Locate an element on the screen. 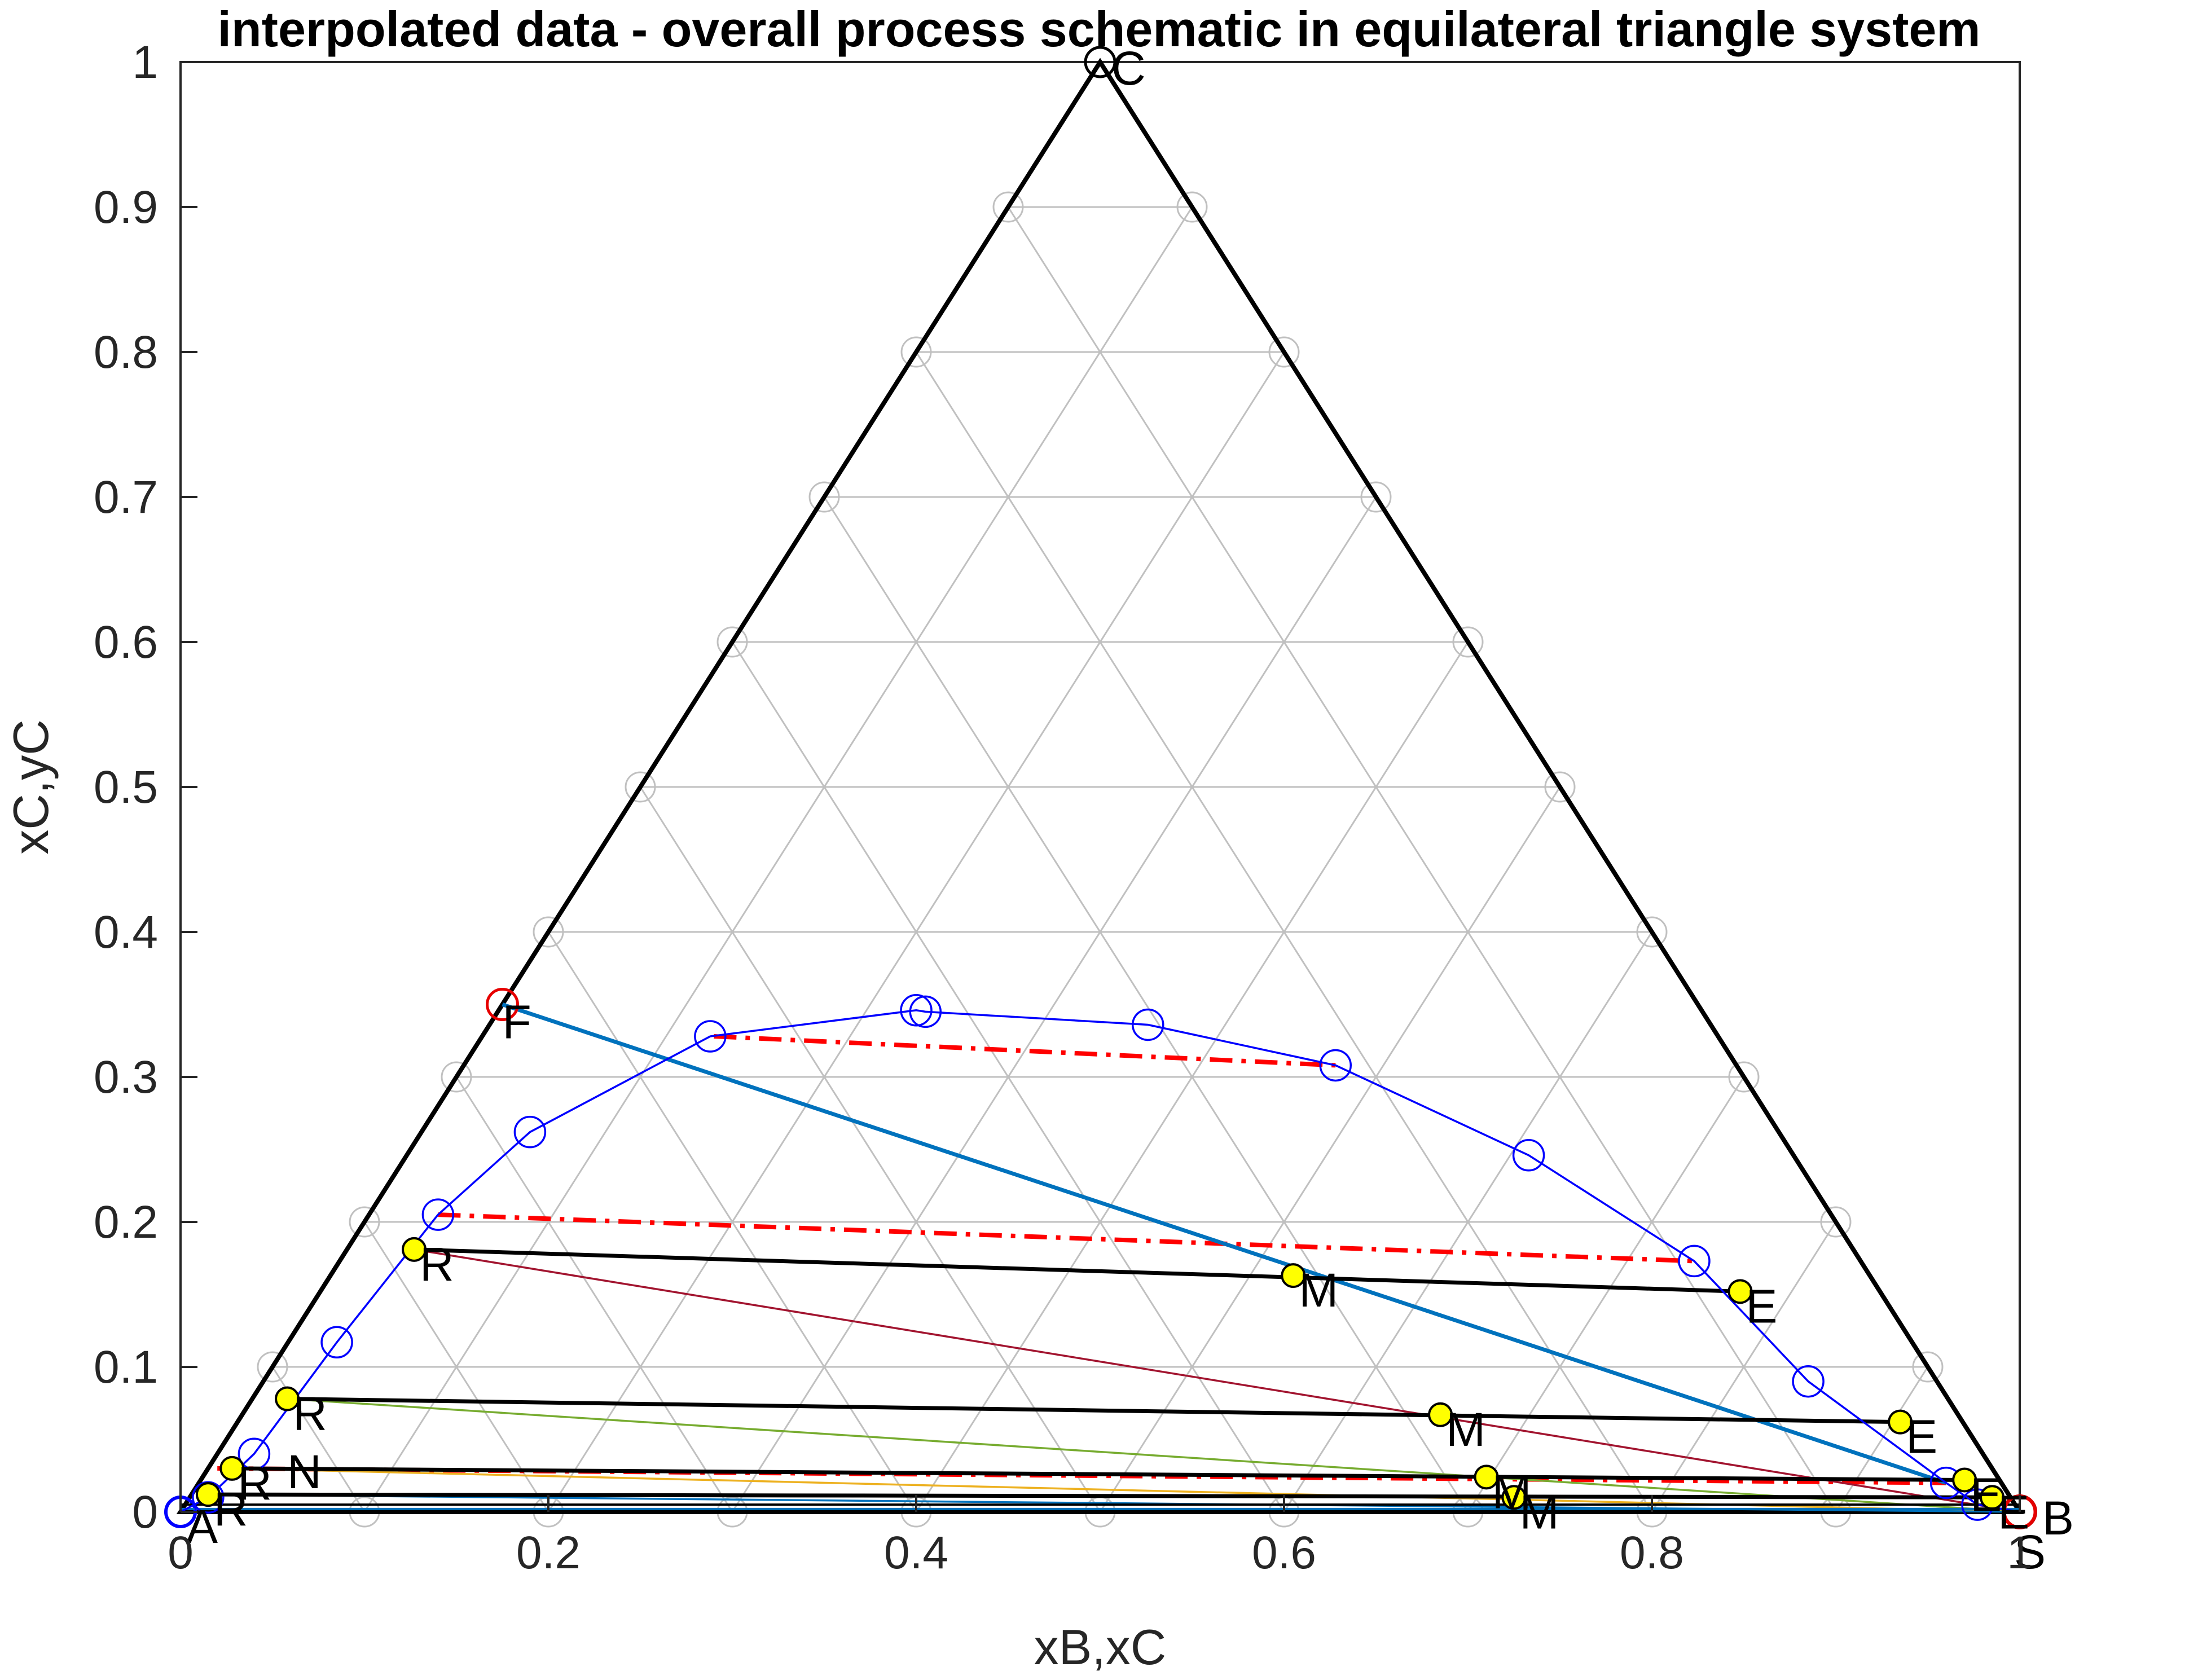 This screenshot has height=1680, width=2198. x-tick-label: 0.2 is located at coordinates (548, 1552).